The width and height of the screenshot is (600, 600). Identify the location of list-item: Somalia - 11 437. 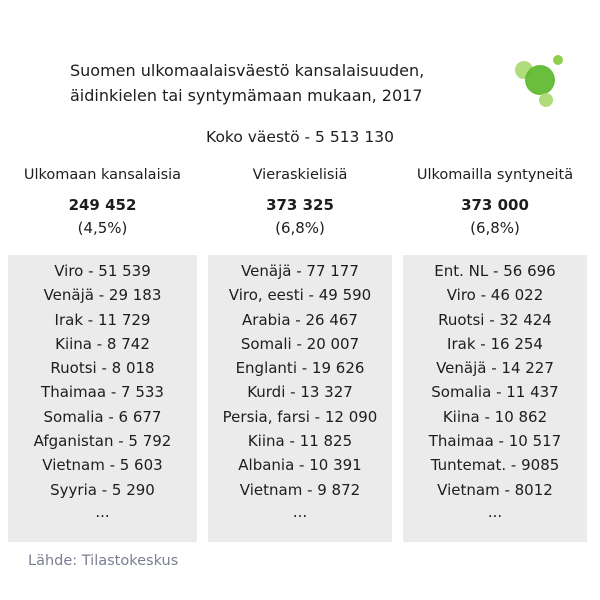
(495, 392).